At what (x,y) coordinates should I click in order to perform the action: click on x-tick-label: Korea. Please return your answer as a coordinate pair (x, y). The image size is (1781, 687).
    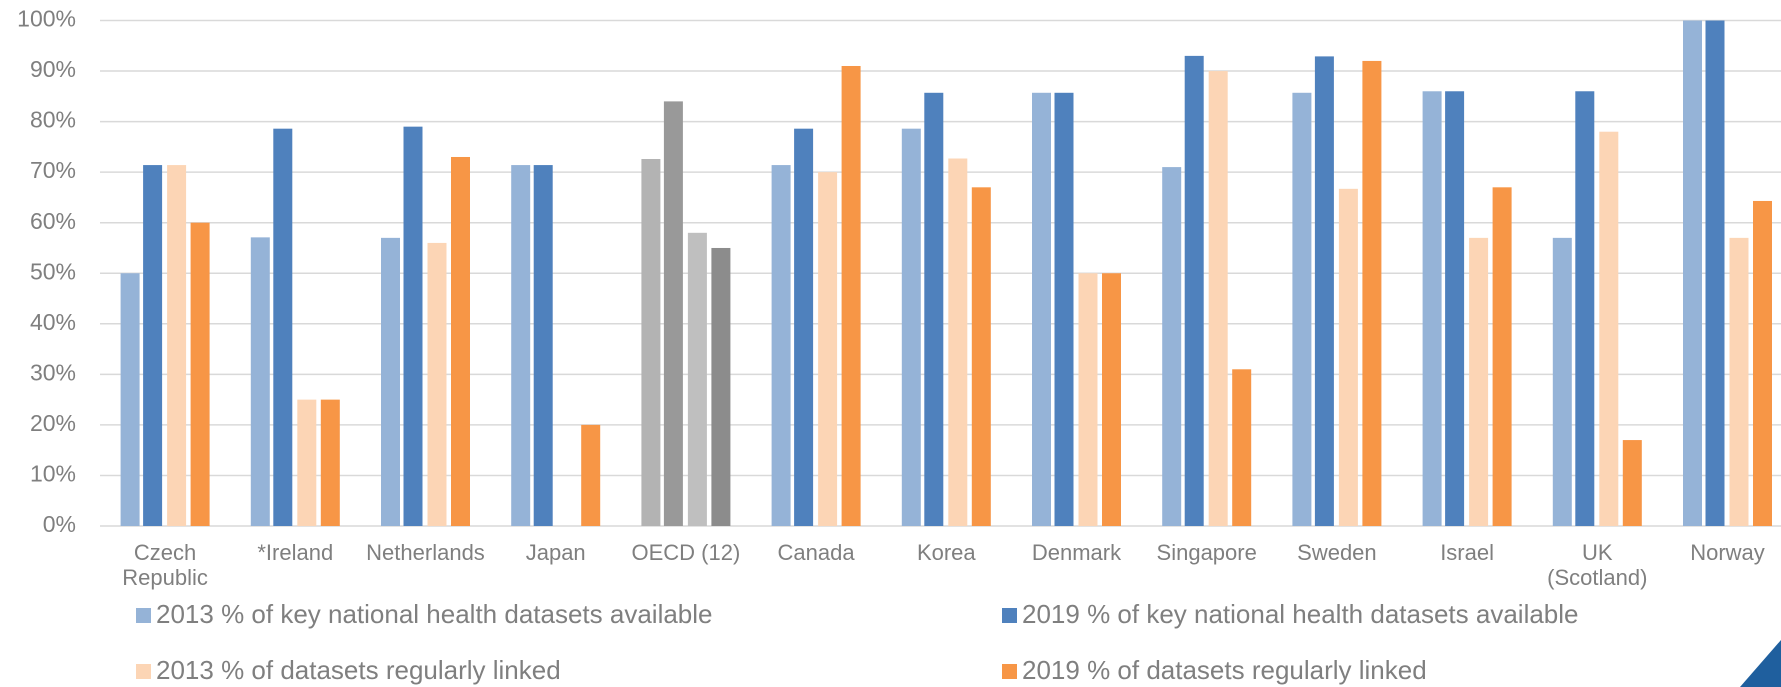
    Looking at the image, I should click on (946, 552).